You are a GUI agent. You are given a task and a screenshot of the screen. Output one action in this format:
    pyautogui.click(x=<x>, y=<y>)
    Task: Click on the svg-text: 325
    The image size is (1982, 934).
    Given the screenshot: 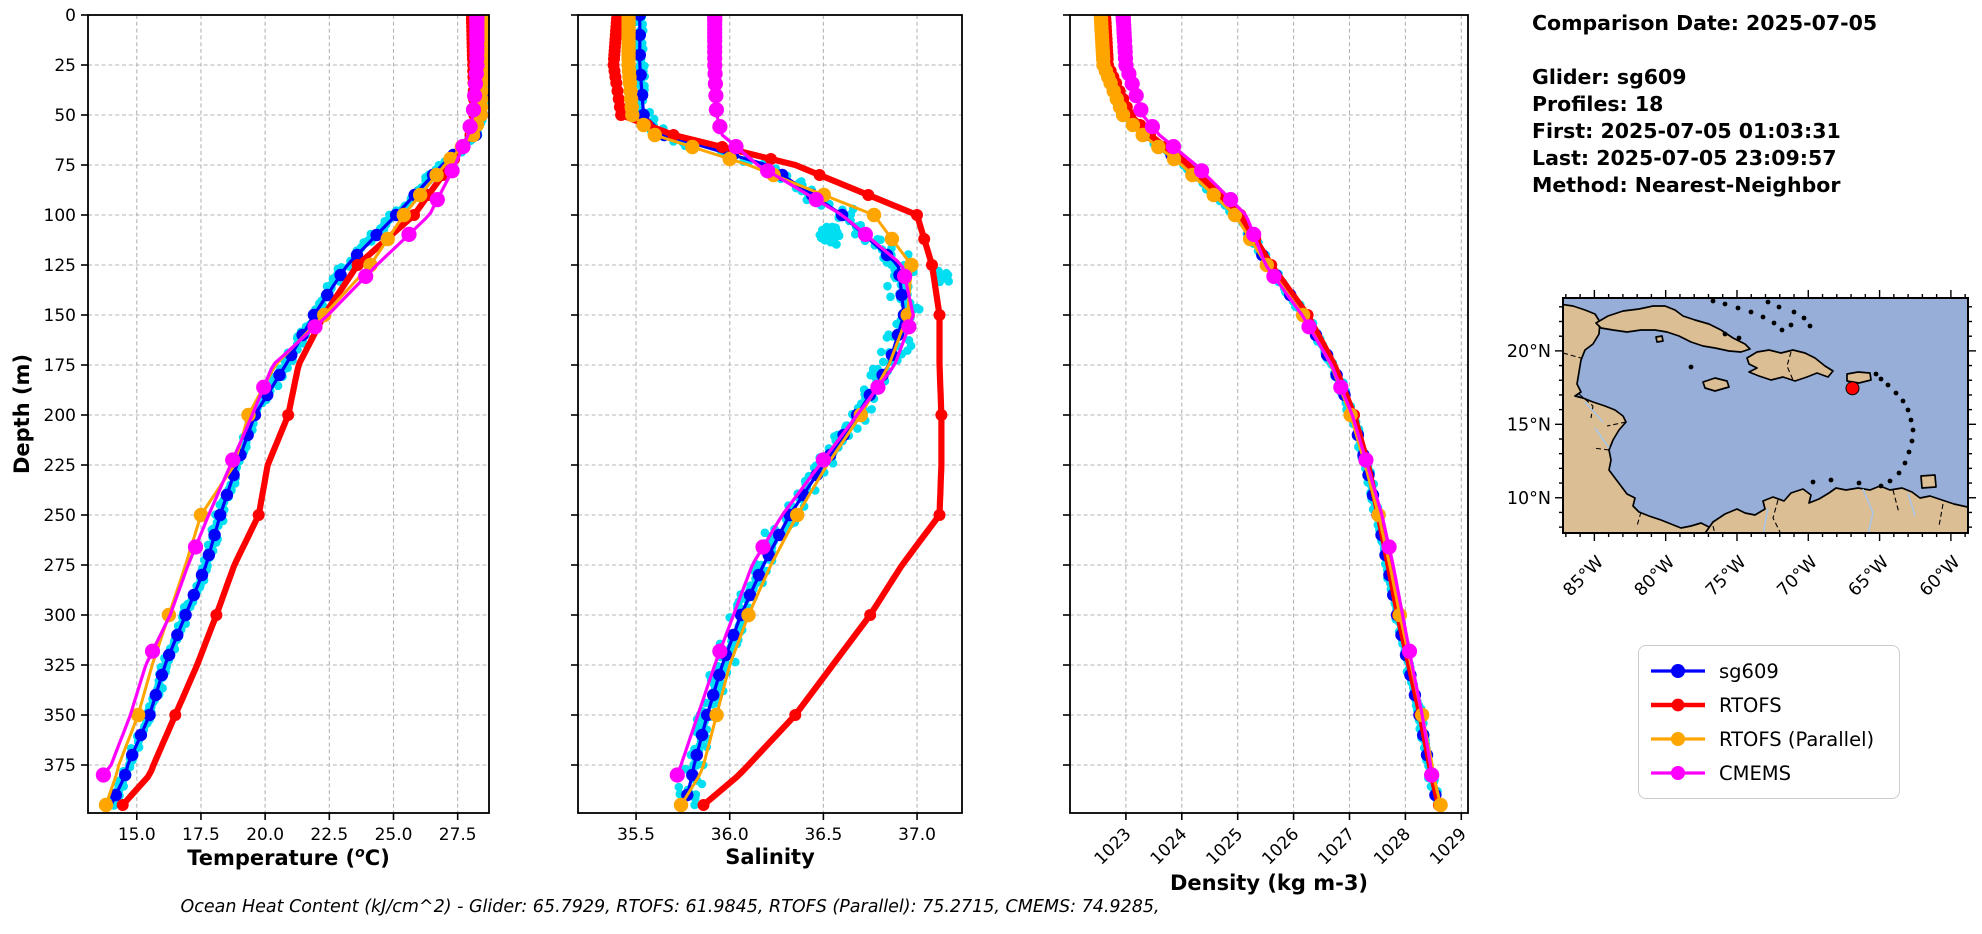 What is the action you would take?
    pyautogui.click(x=60, y=666)
    